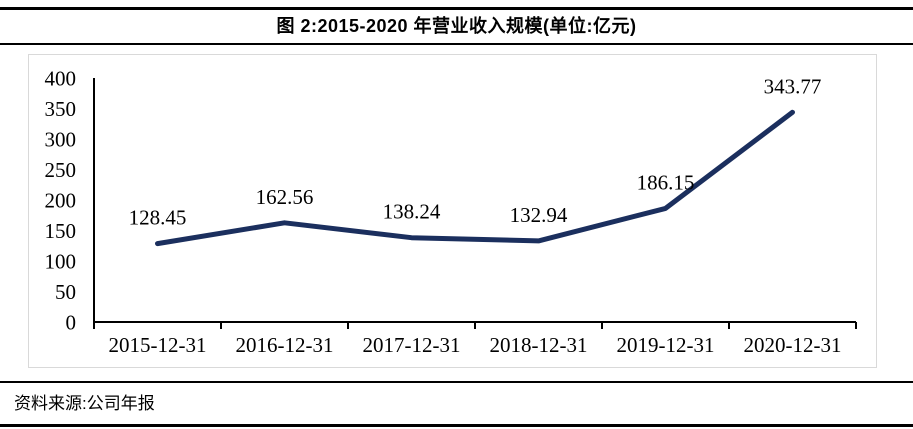 The height and width of the screenshot is (429, 913). I want to click on figure-title: 图 2:2015-2020 年营业收入规模(单位:亿元), so click(456, 26).